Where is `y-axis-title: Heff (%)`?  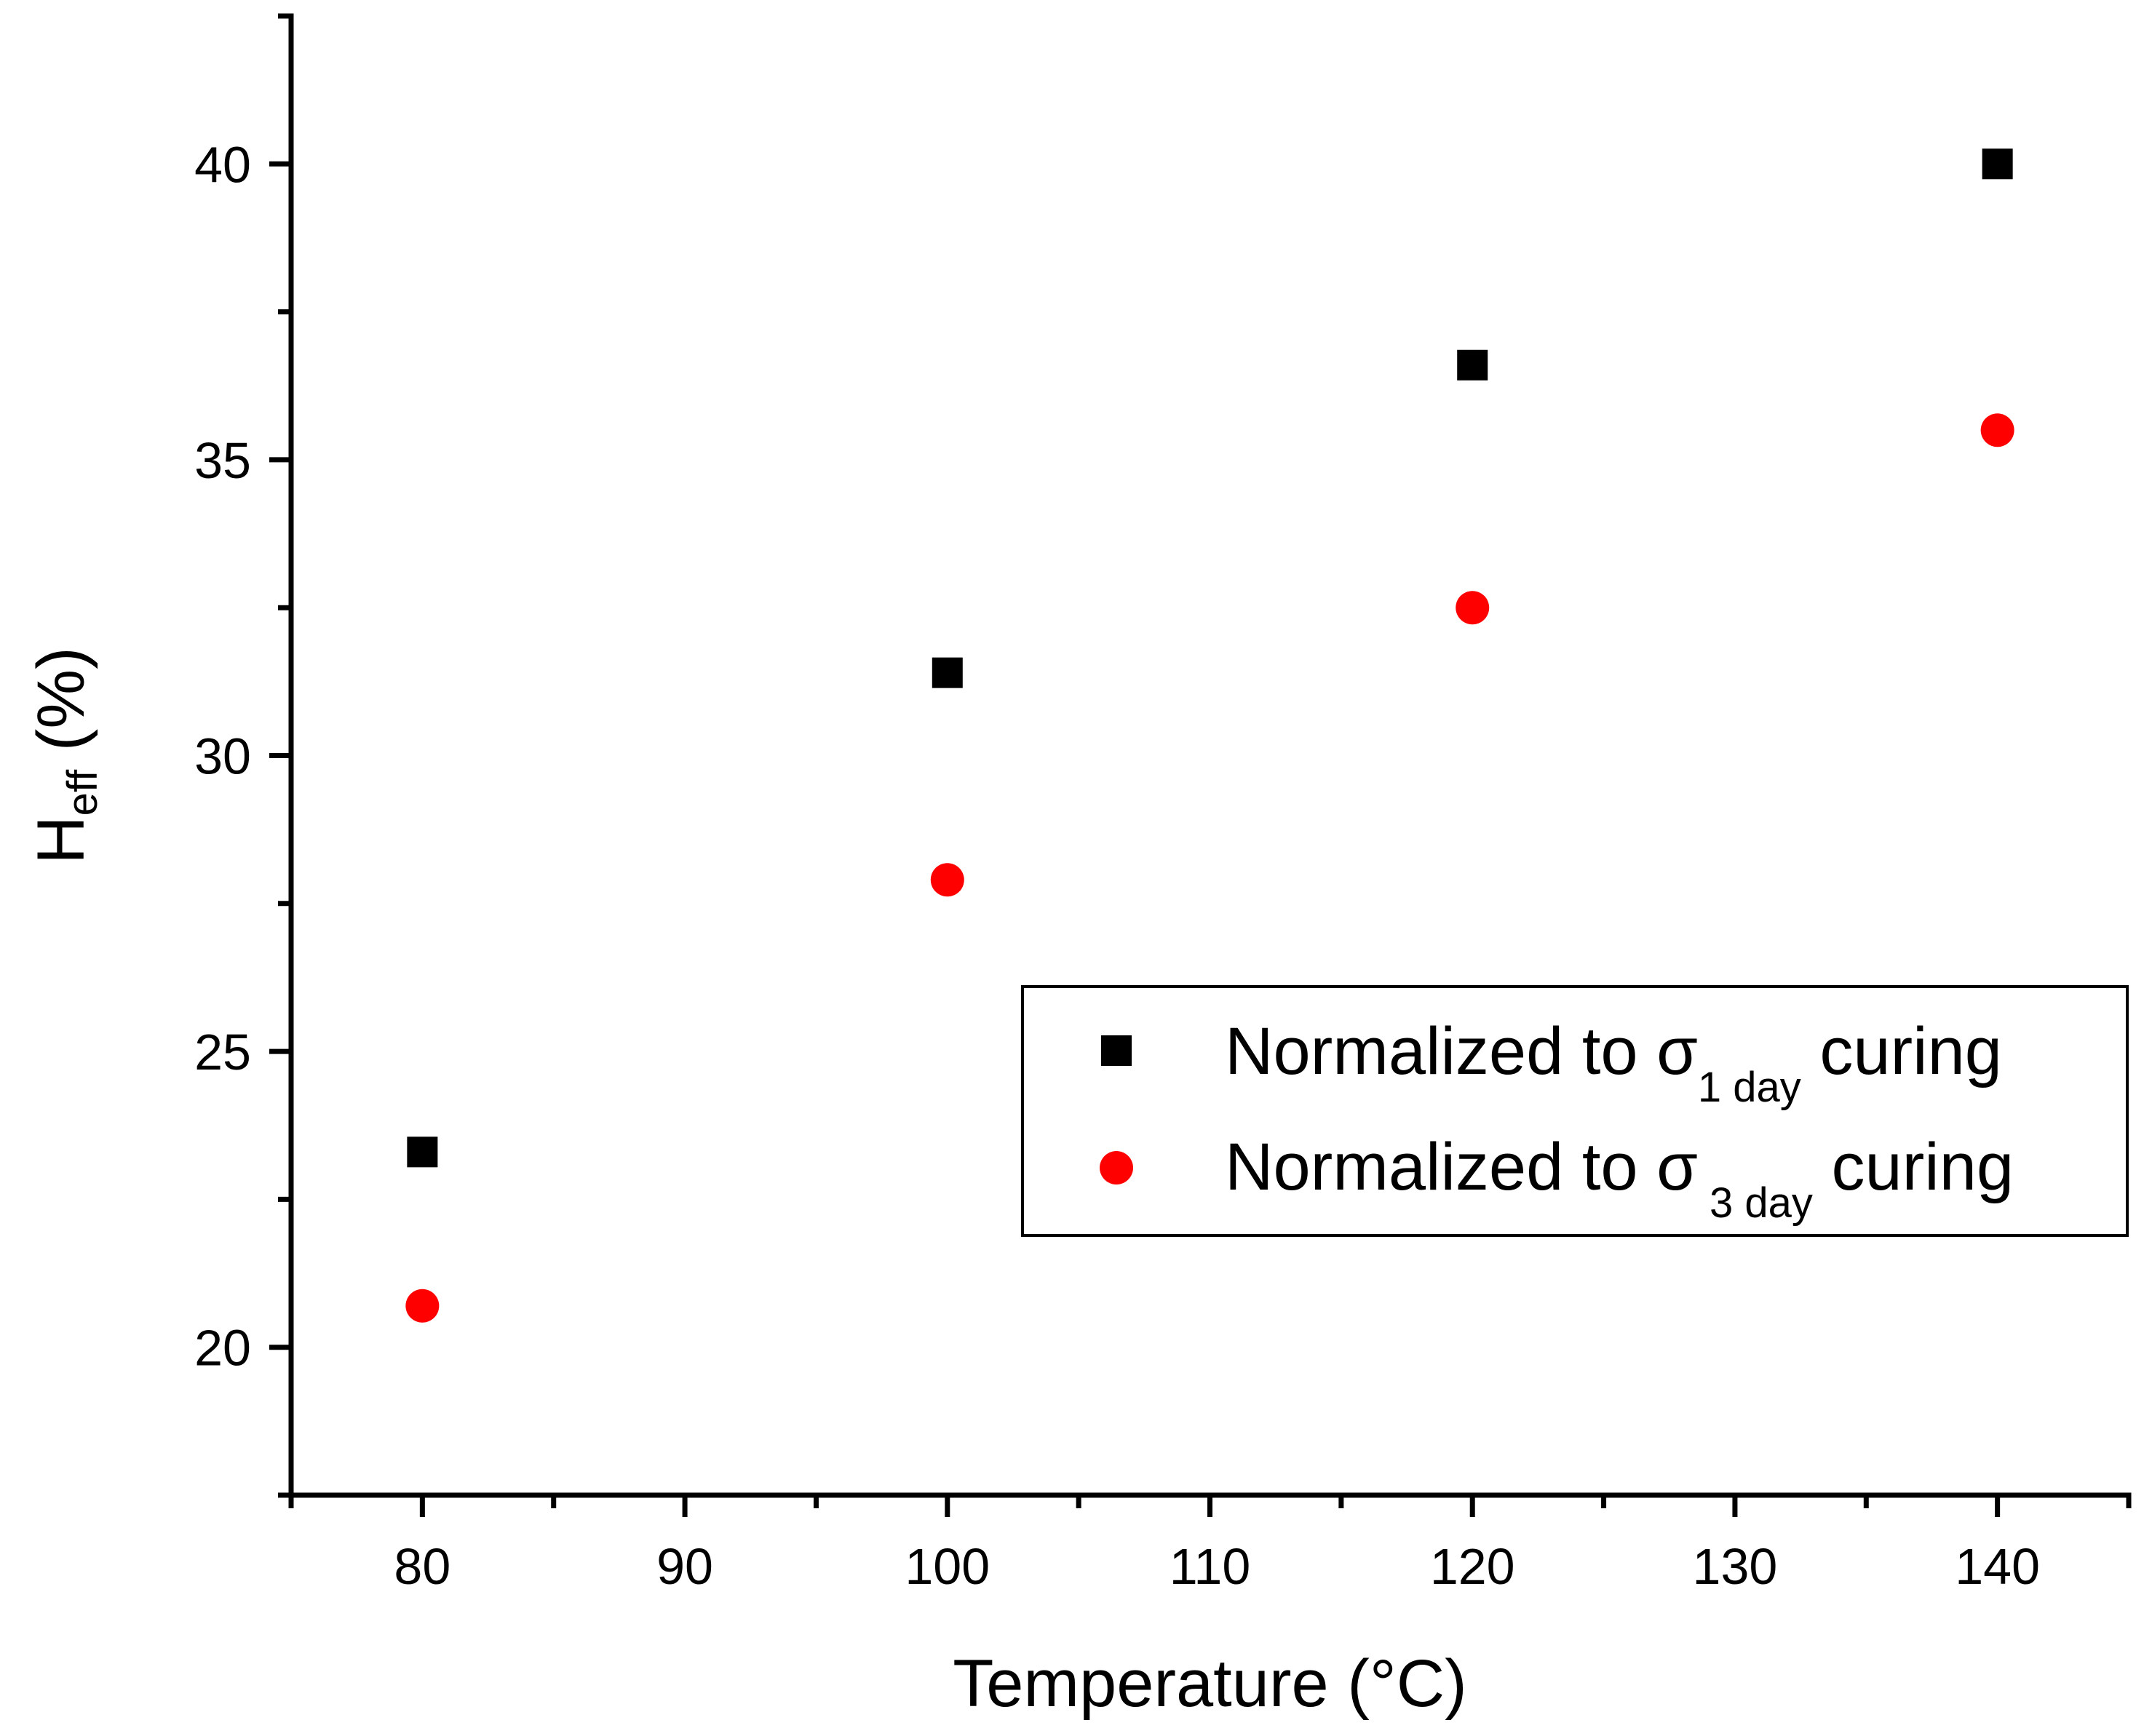
y-axis-title: Heff (%) is located at coordinates (65, 755).